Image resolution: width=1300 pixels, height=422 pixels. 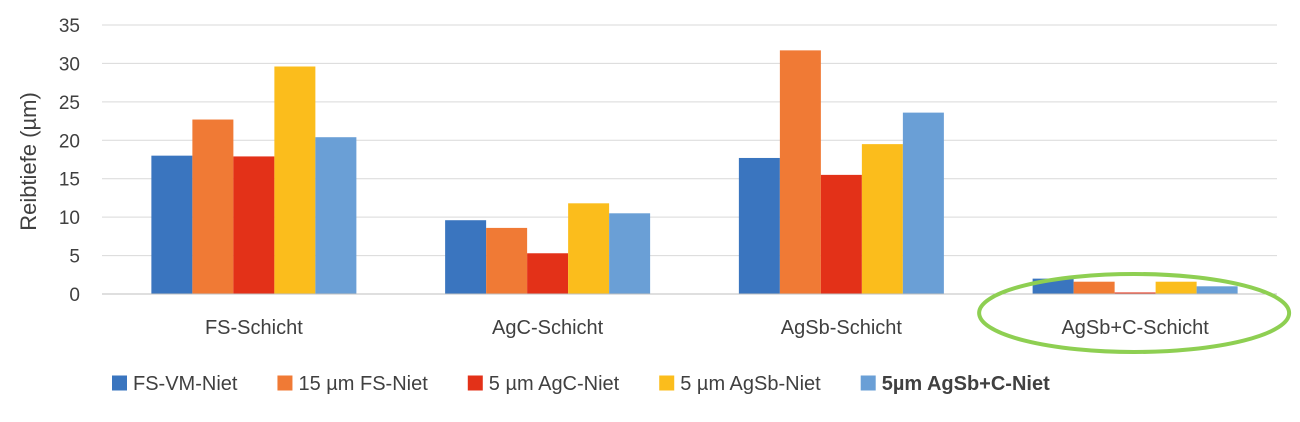 I want to click on x-category-label: FS-Schicht, so click(x=254, y=328).